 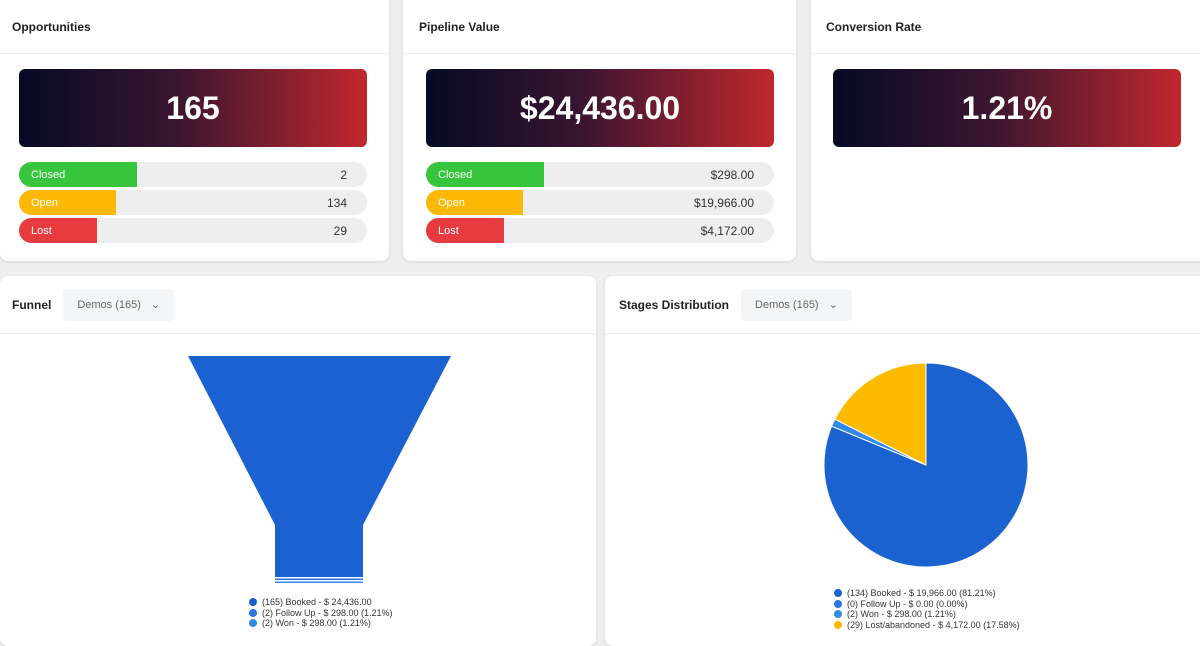 What do you see at coordinates (319, 466) in the screenshot?
I see `funnel-segment-booked` at bounding box center [319, 466].